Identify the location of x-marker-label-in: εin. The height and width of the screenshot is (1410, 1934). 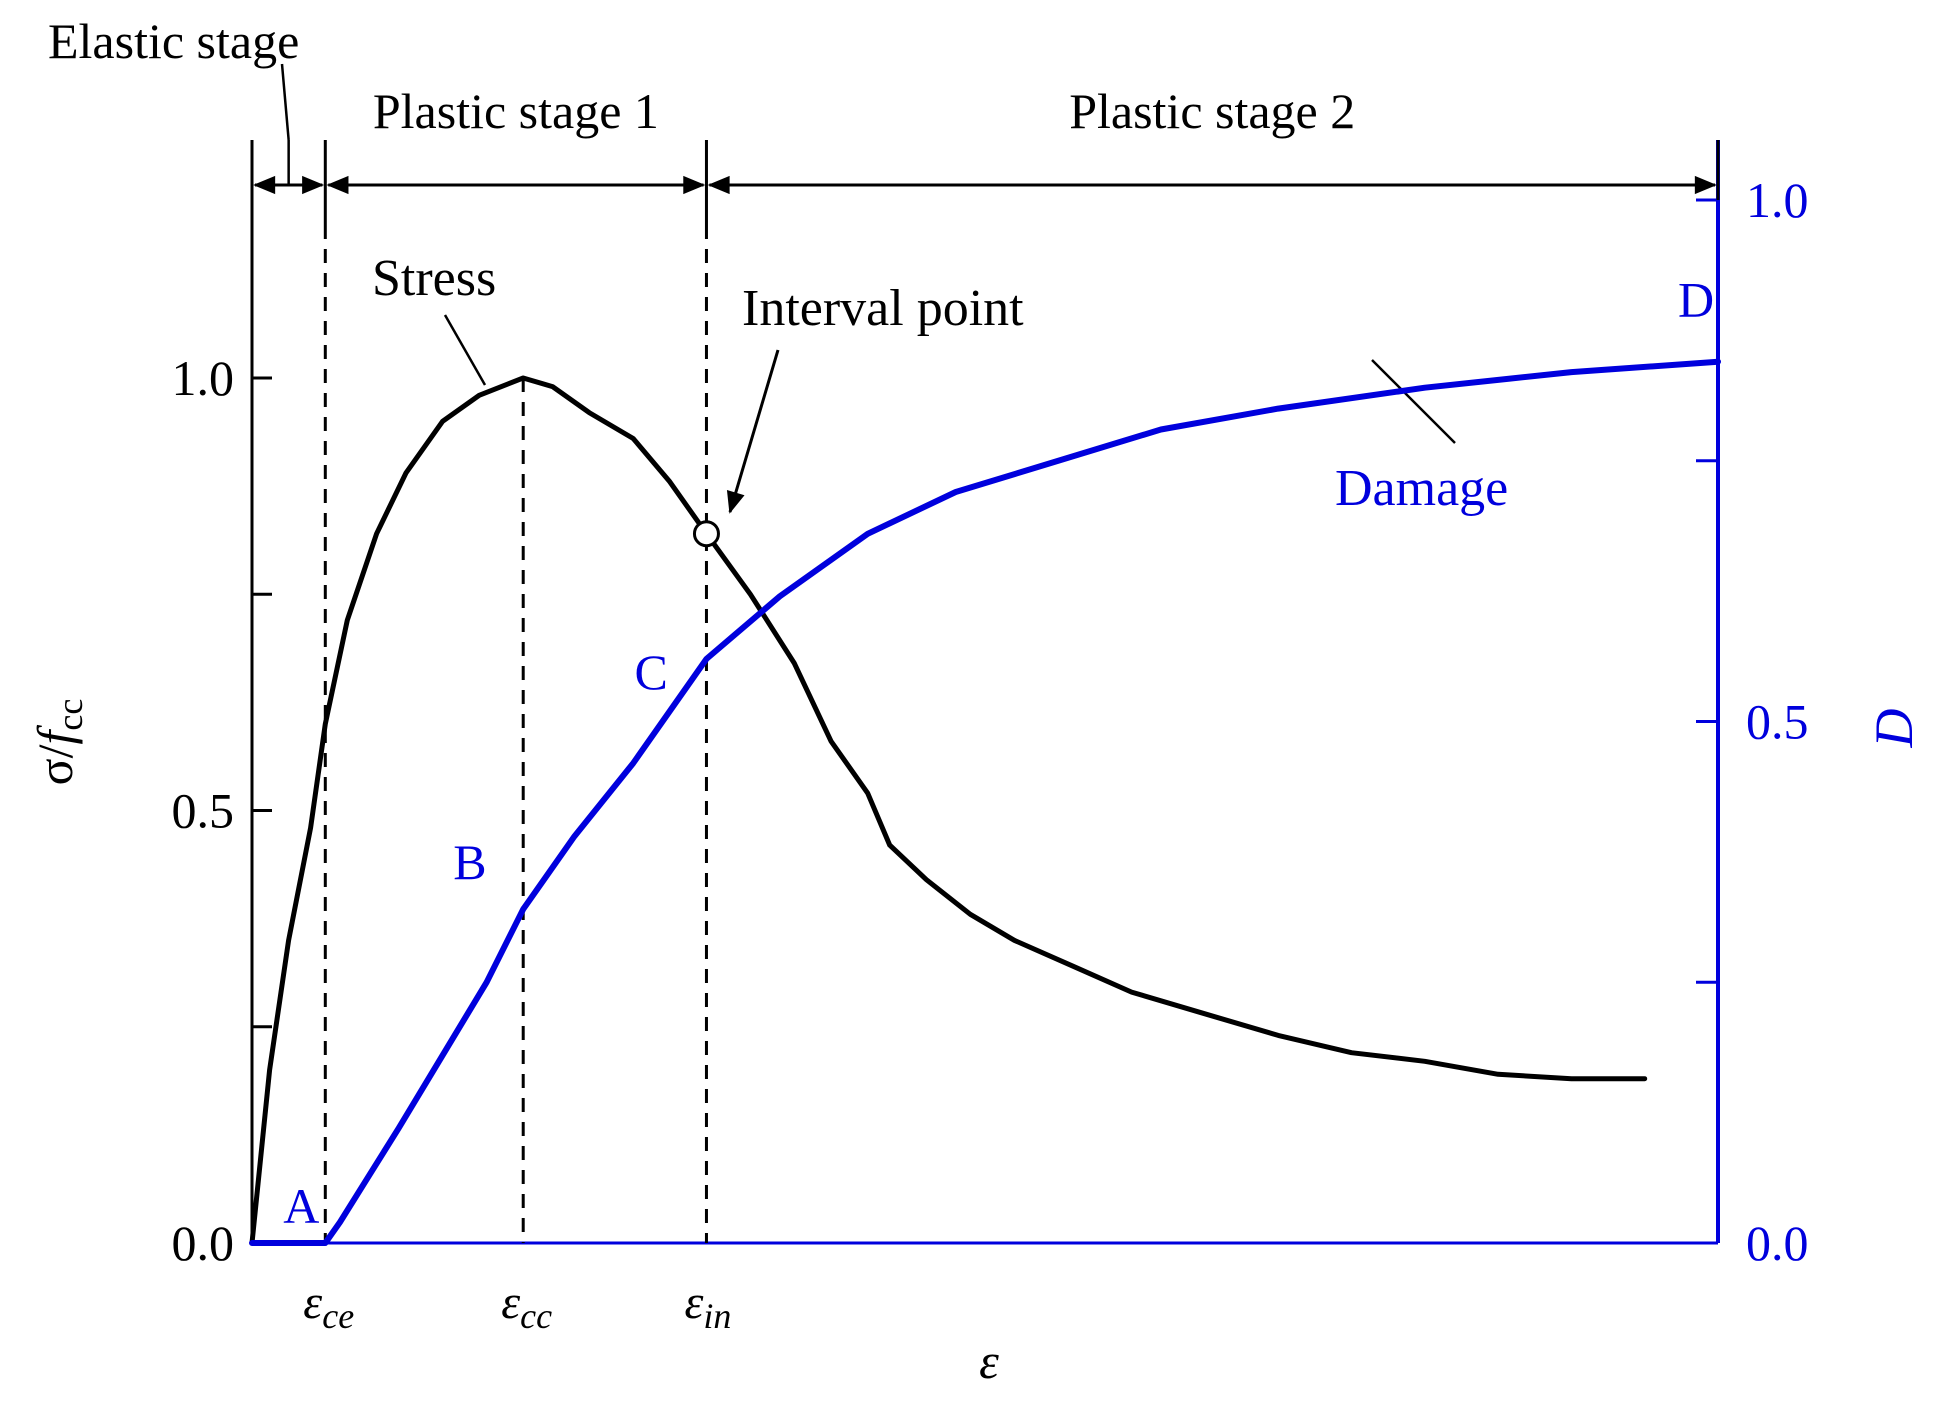
(707, 1306).